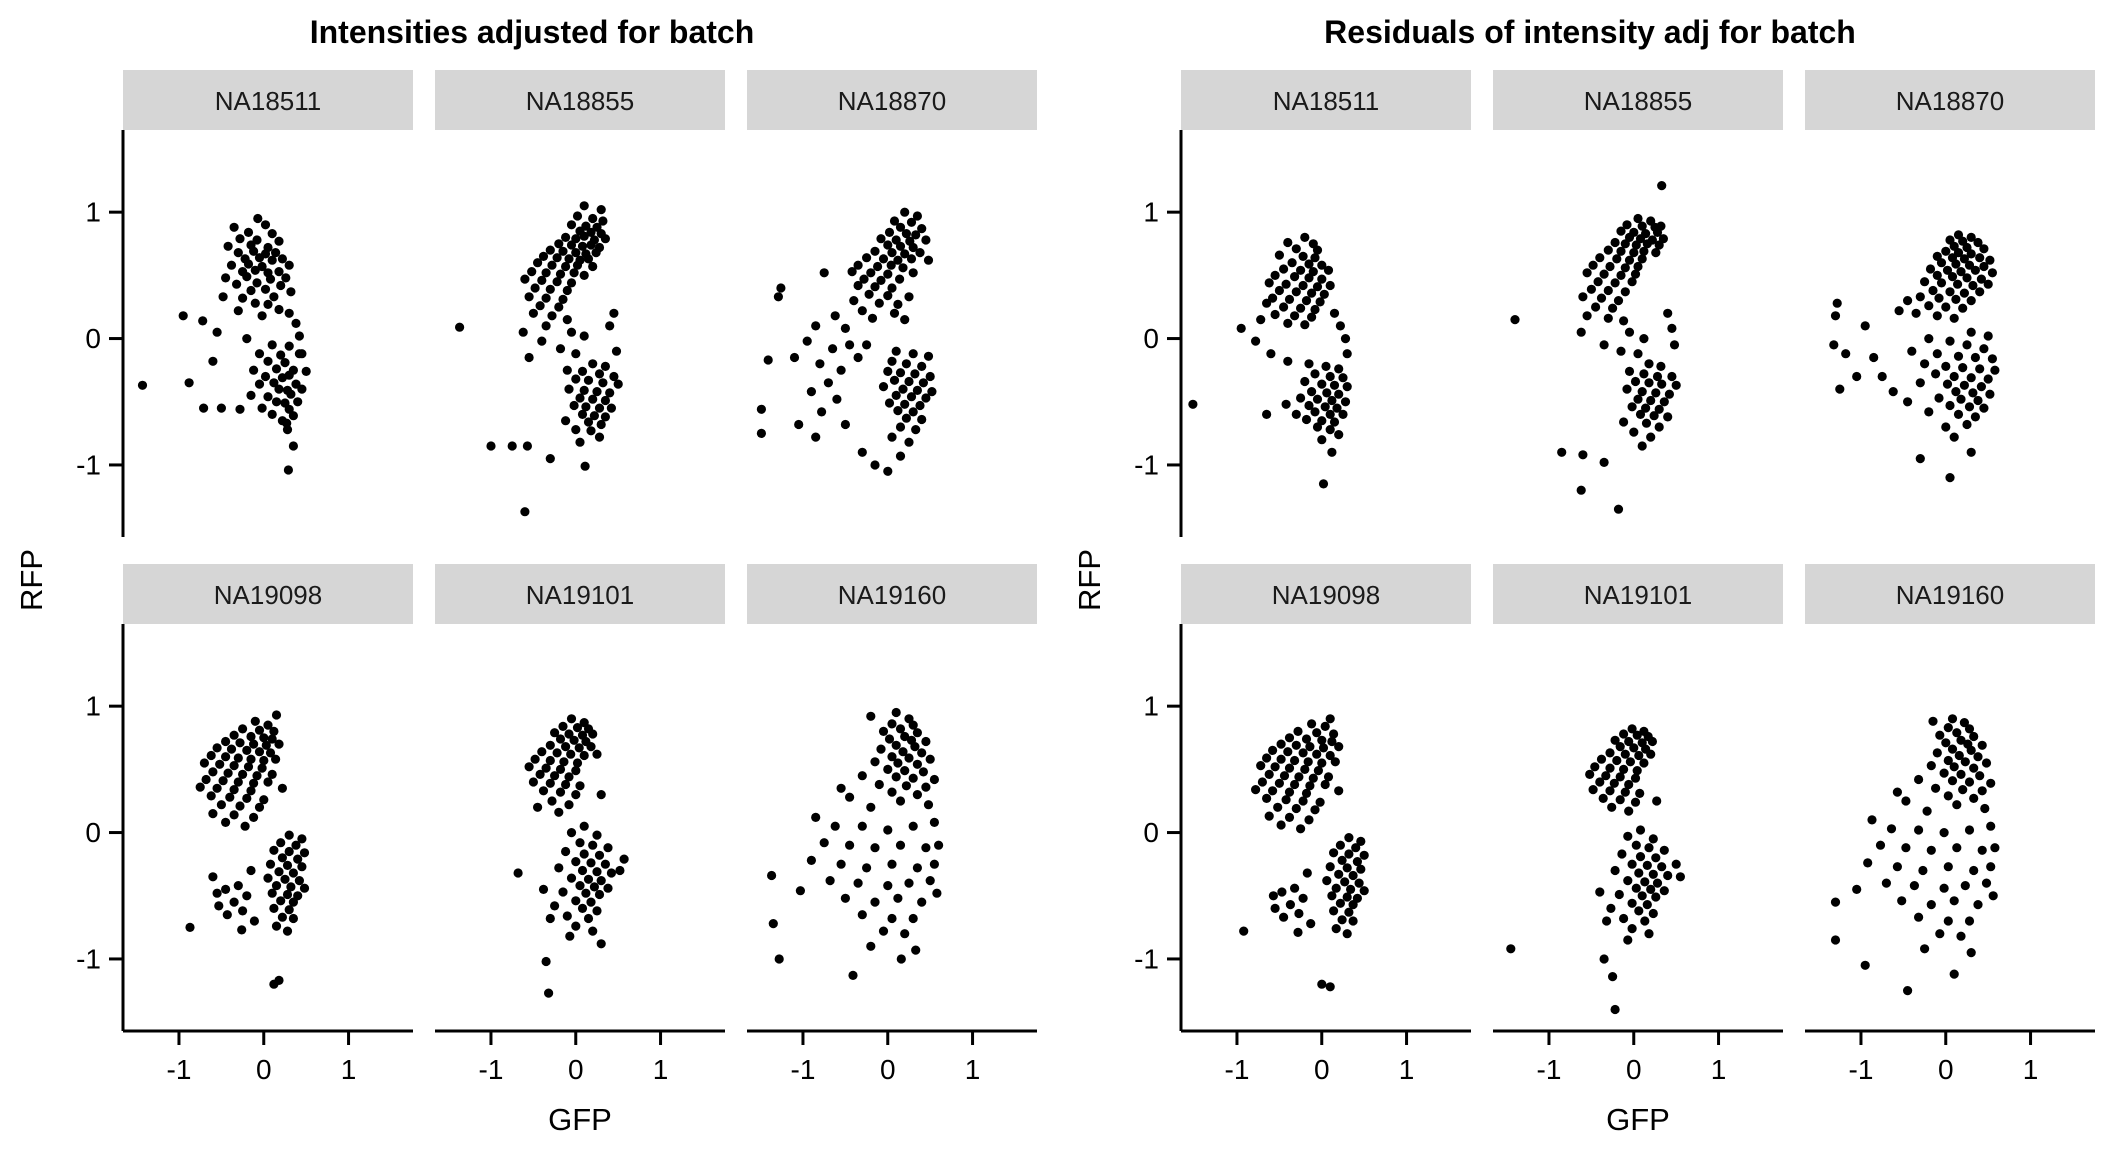 The height and width of the screenshot is (1152, 2112). I want to click on points-layer, so click(1595, 869).